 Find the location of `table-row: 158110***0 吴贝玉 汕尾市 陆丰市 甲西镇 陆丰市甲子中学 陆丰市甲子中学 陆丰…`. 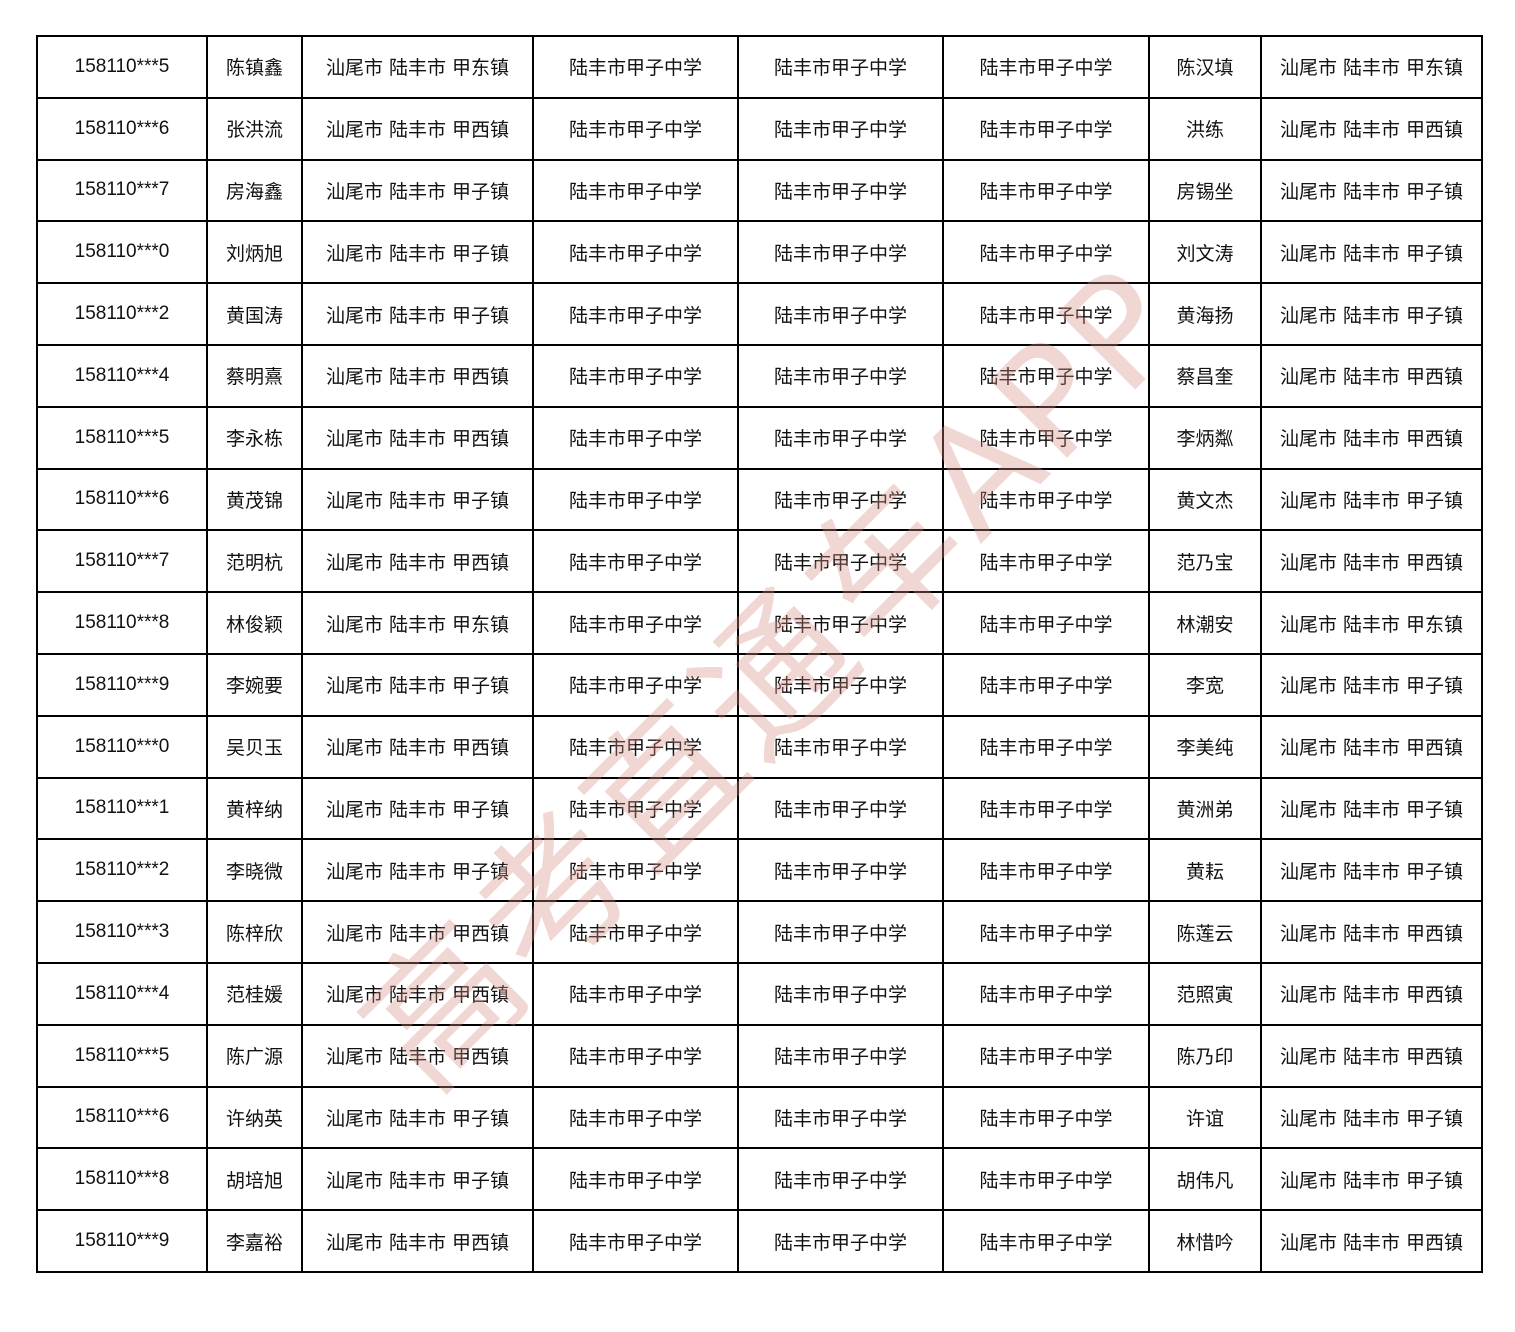

table-row: 158110***0 吴贝玉 汕尾市 陆丰市 甲西镇 陆丰市甲子中学 陆丰市甲子中学 陆丰… is located at coordinates (759, 746).